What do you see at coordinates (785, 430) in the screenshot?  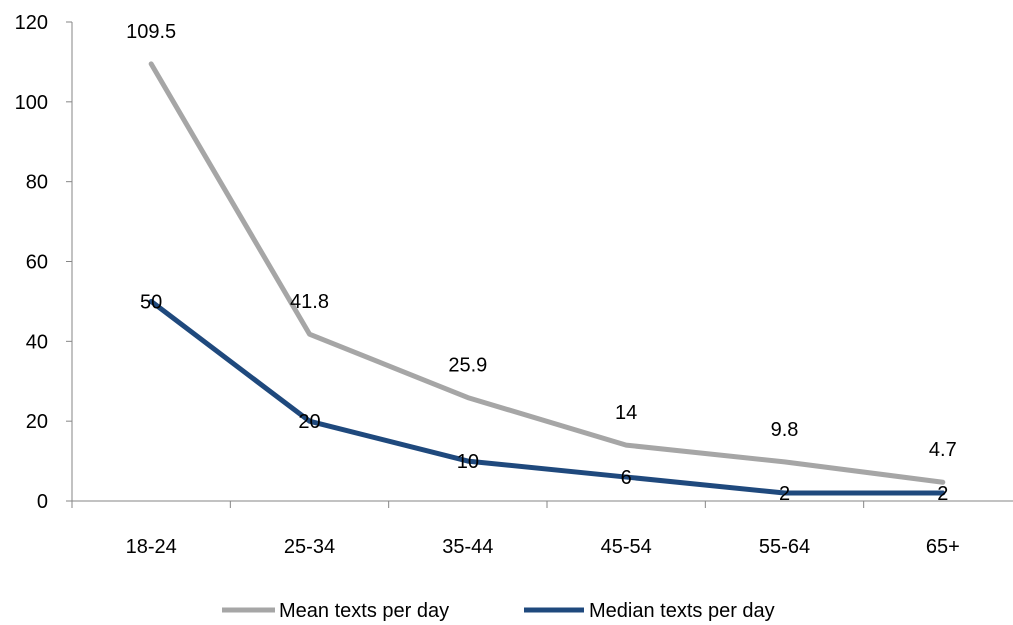 I see `data-label: 9.8` at bounding box center [785, 430].